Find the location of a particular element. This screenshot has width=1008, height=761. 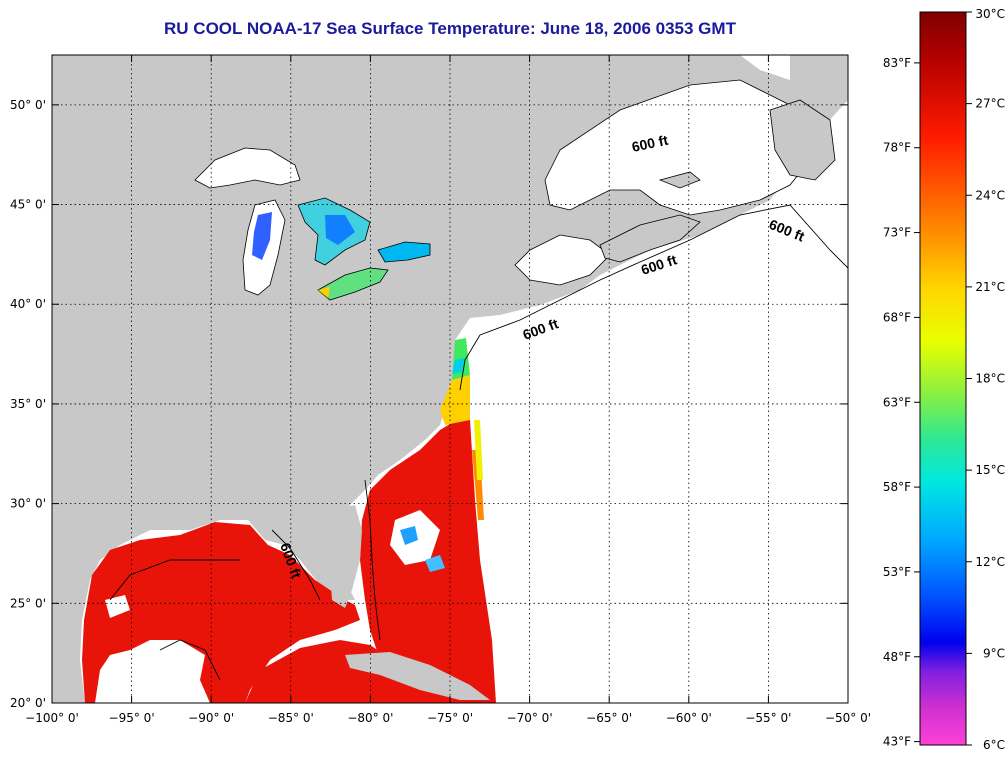

contour-600ft-atlantic is located at coordinates (653, 297).